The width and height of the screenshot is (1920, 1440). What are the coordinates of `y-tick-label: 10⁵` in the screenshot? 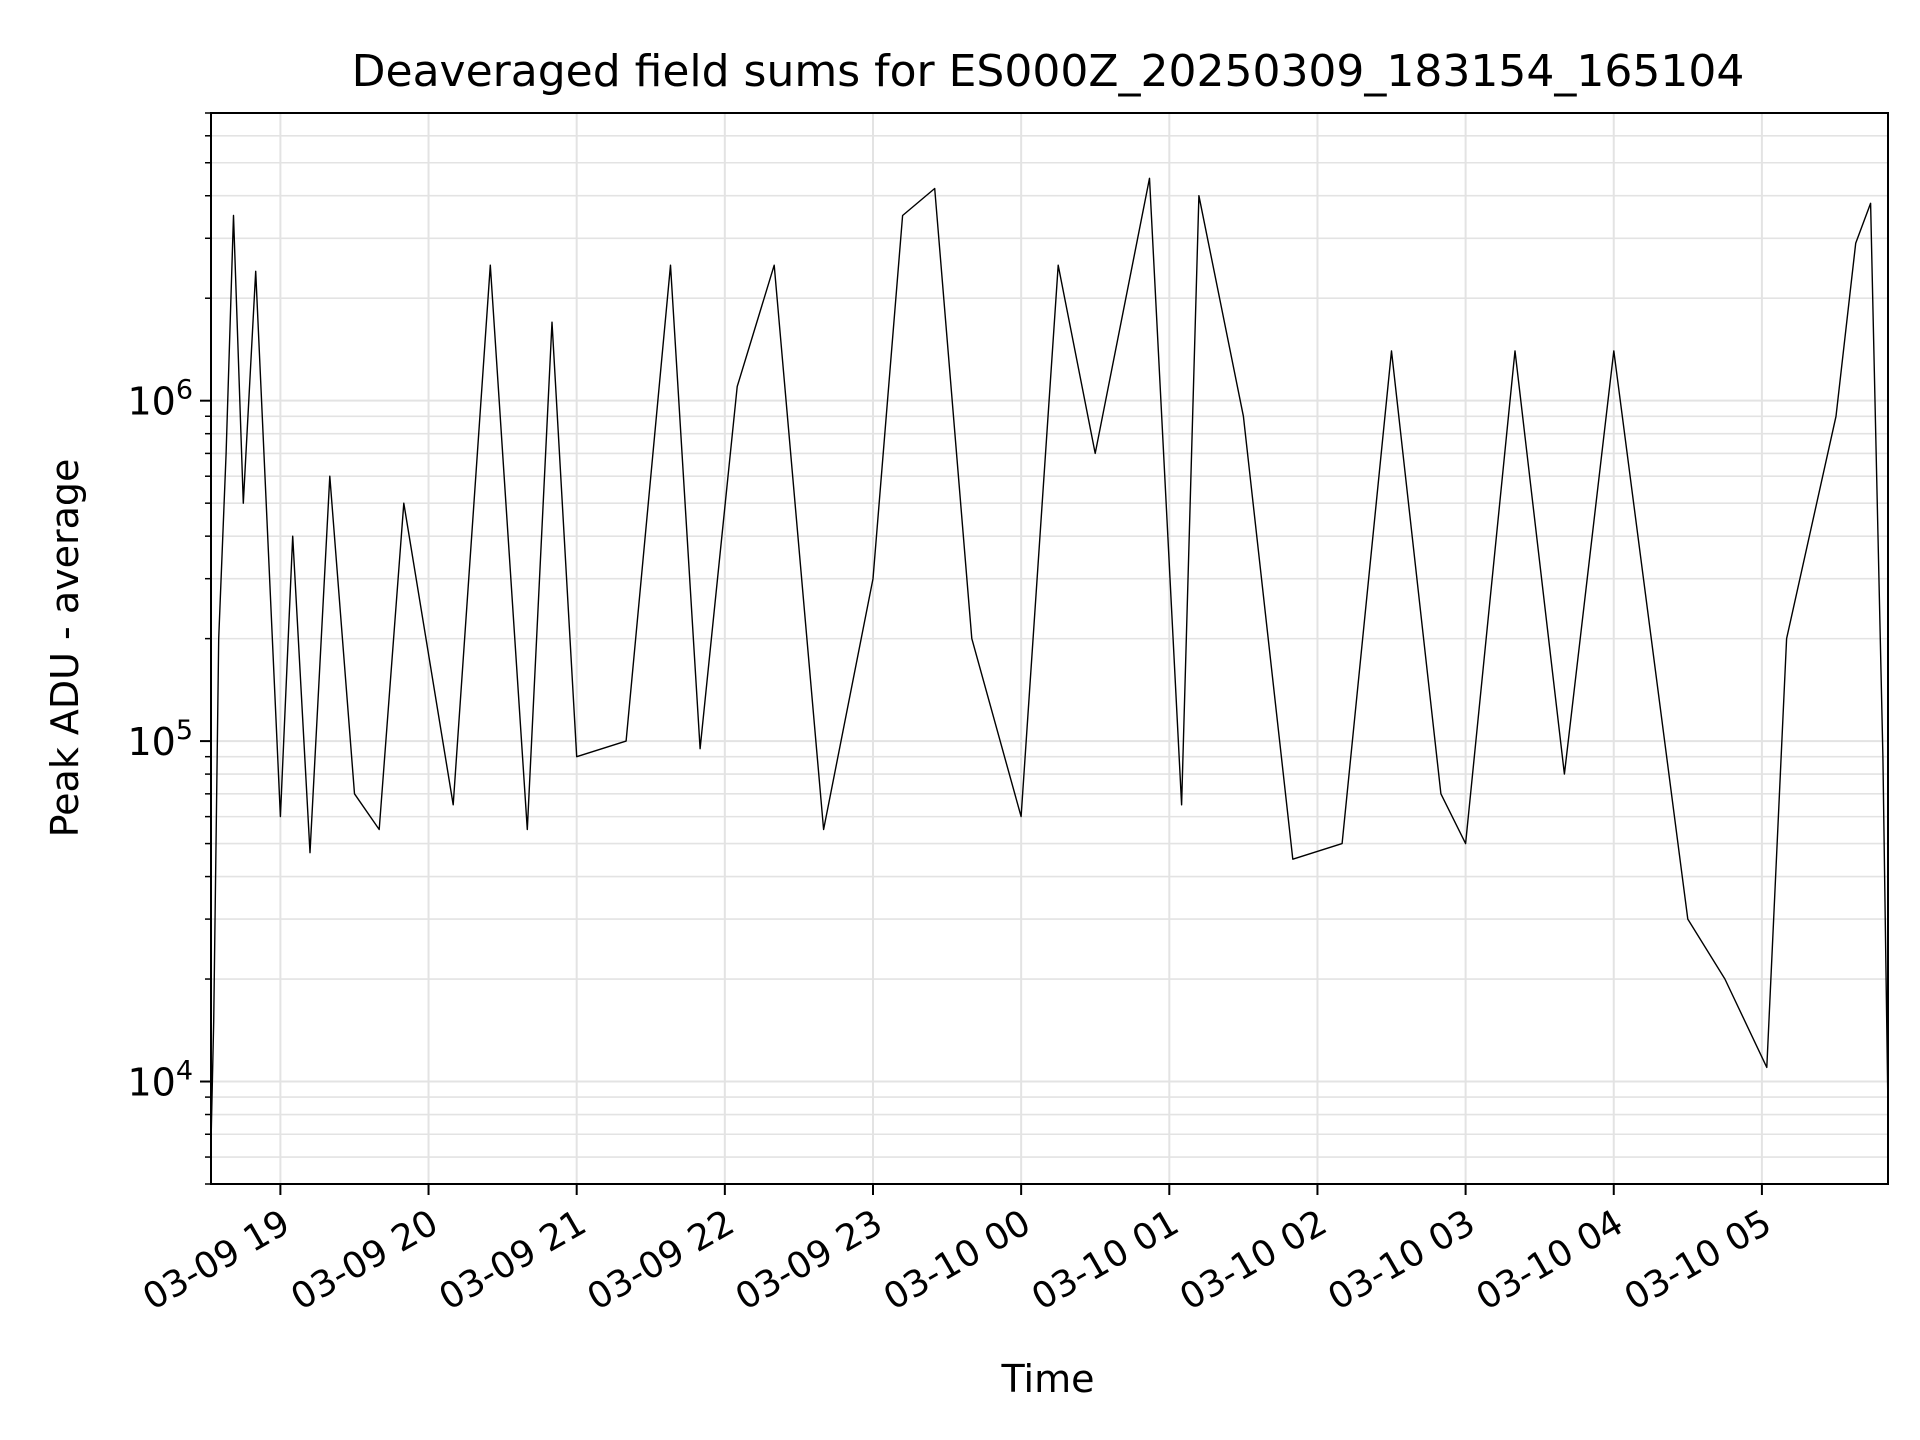 It's located at (160, 739).